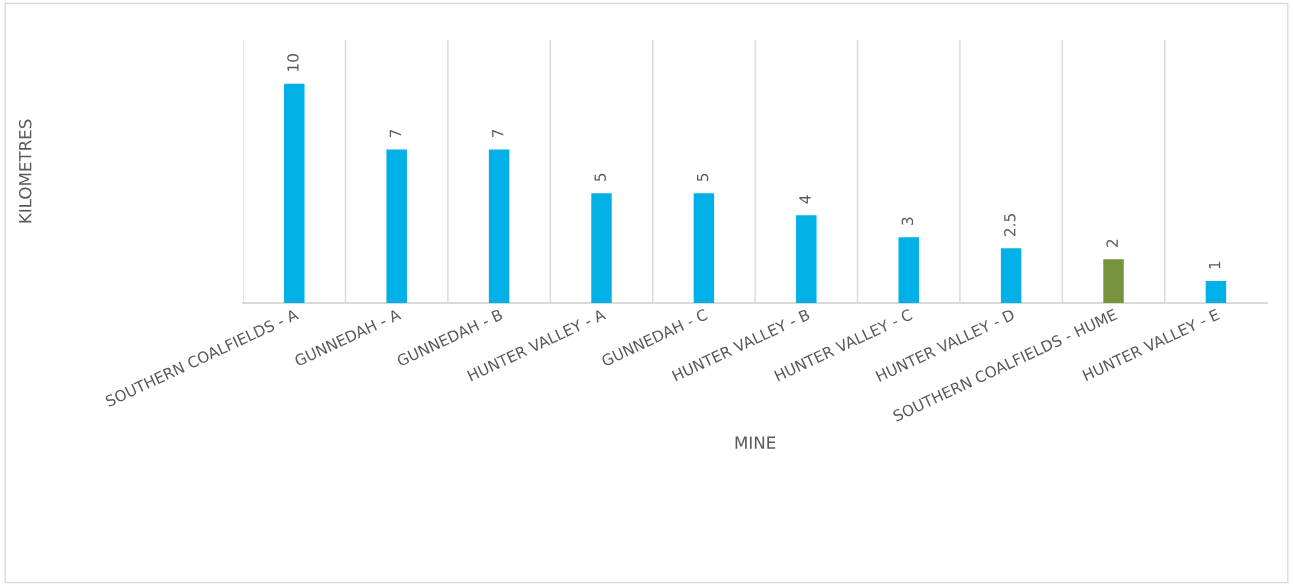  What do you see at coordinates (25, 171) in the screenshot?
I see `y-axis-title: KILOMETRES` at bounding box center [25, 171].